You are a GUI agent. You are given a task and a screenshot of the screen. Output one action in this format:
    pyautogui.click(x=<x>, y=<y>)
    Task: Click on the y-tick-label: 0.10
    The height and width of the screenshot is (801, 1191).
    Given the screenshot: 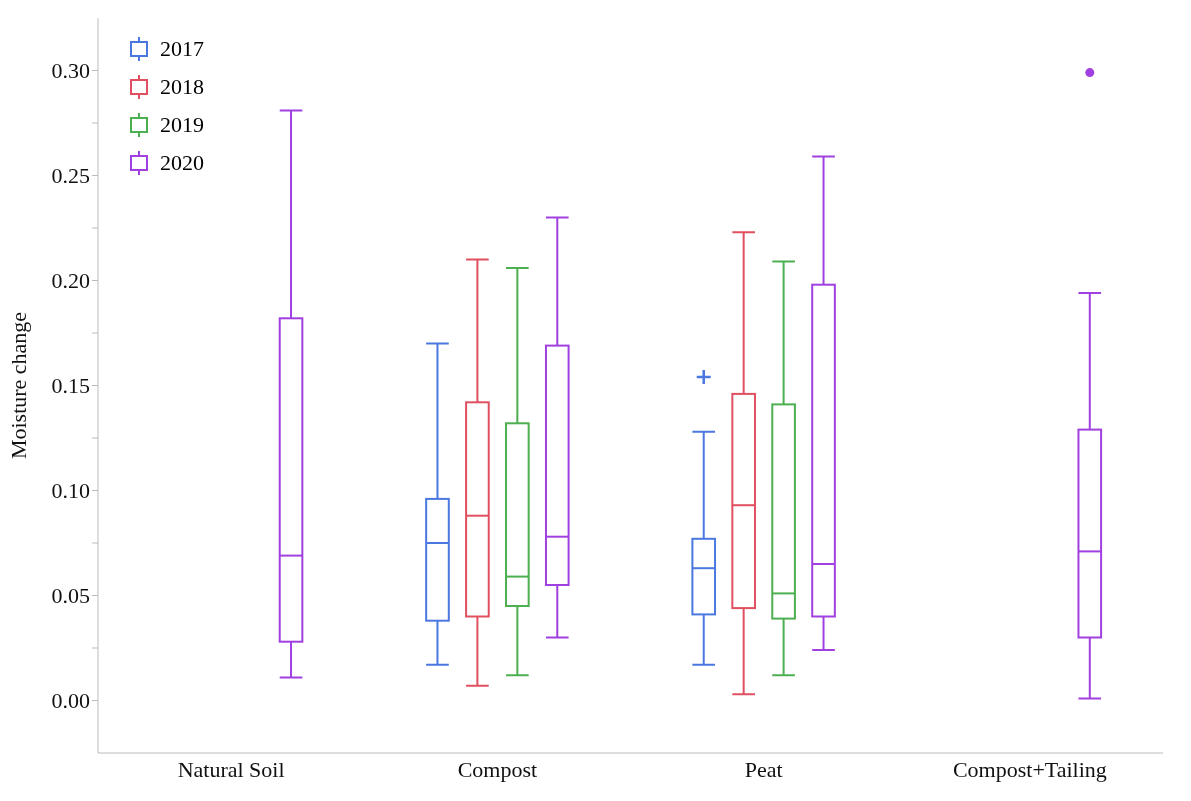 What is the action you would take?
    pyautogui.click(x=70, y=491)
    